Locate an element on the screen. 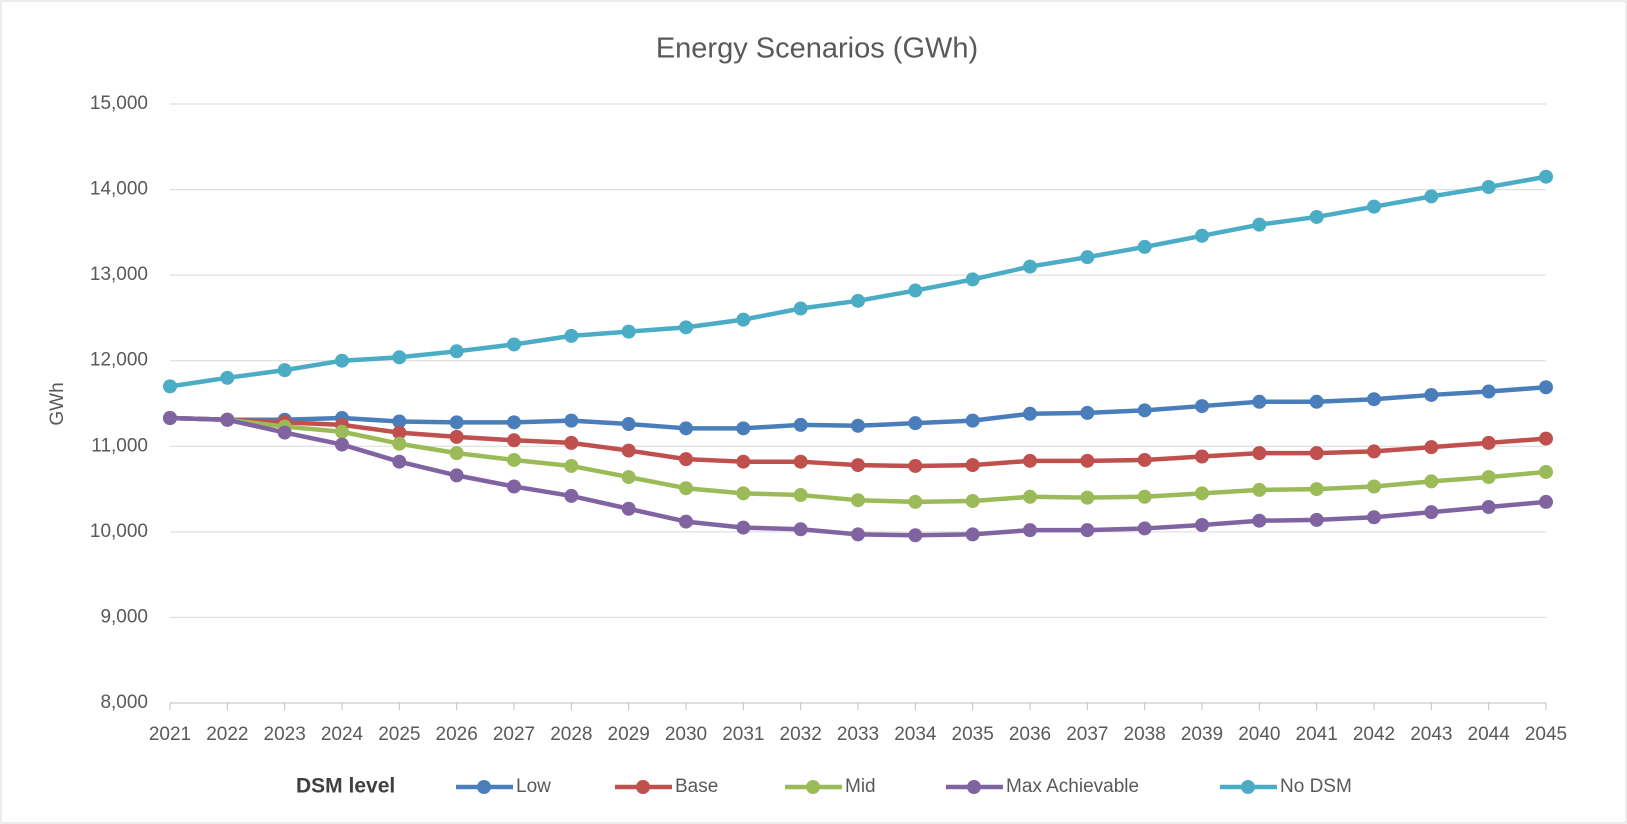  x-tick-label: 2022 is located at coordinates (227, 734).